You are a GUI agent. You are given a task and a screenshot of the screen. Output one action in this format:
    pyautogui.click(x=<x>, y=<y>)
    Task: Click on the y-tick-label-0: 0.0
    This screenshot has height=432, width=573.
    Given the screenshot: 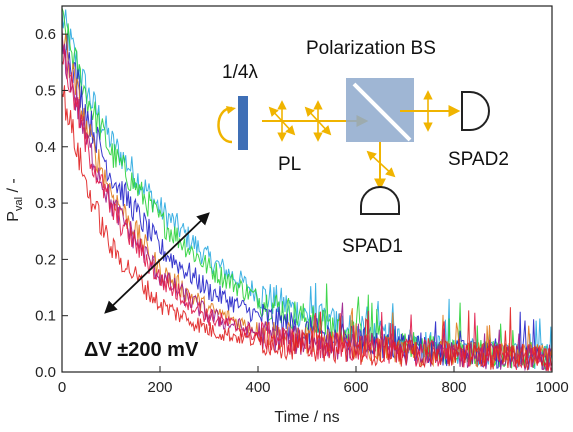 What is the action you would take?
    pyautogui.click(x=45, y=372)
    